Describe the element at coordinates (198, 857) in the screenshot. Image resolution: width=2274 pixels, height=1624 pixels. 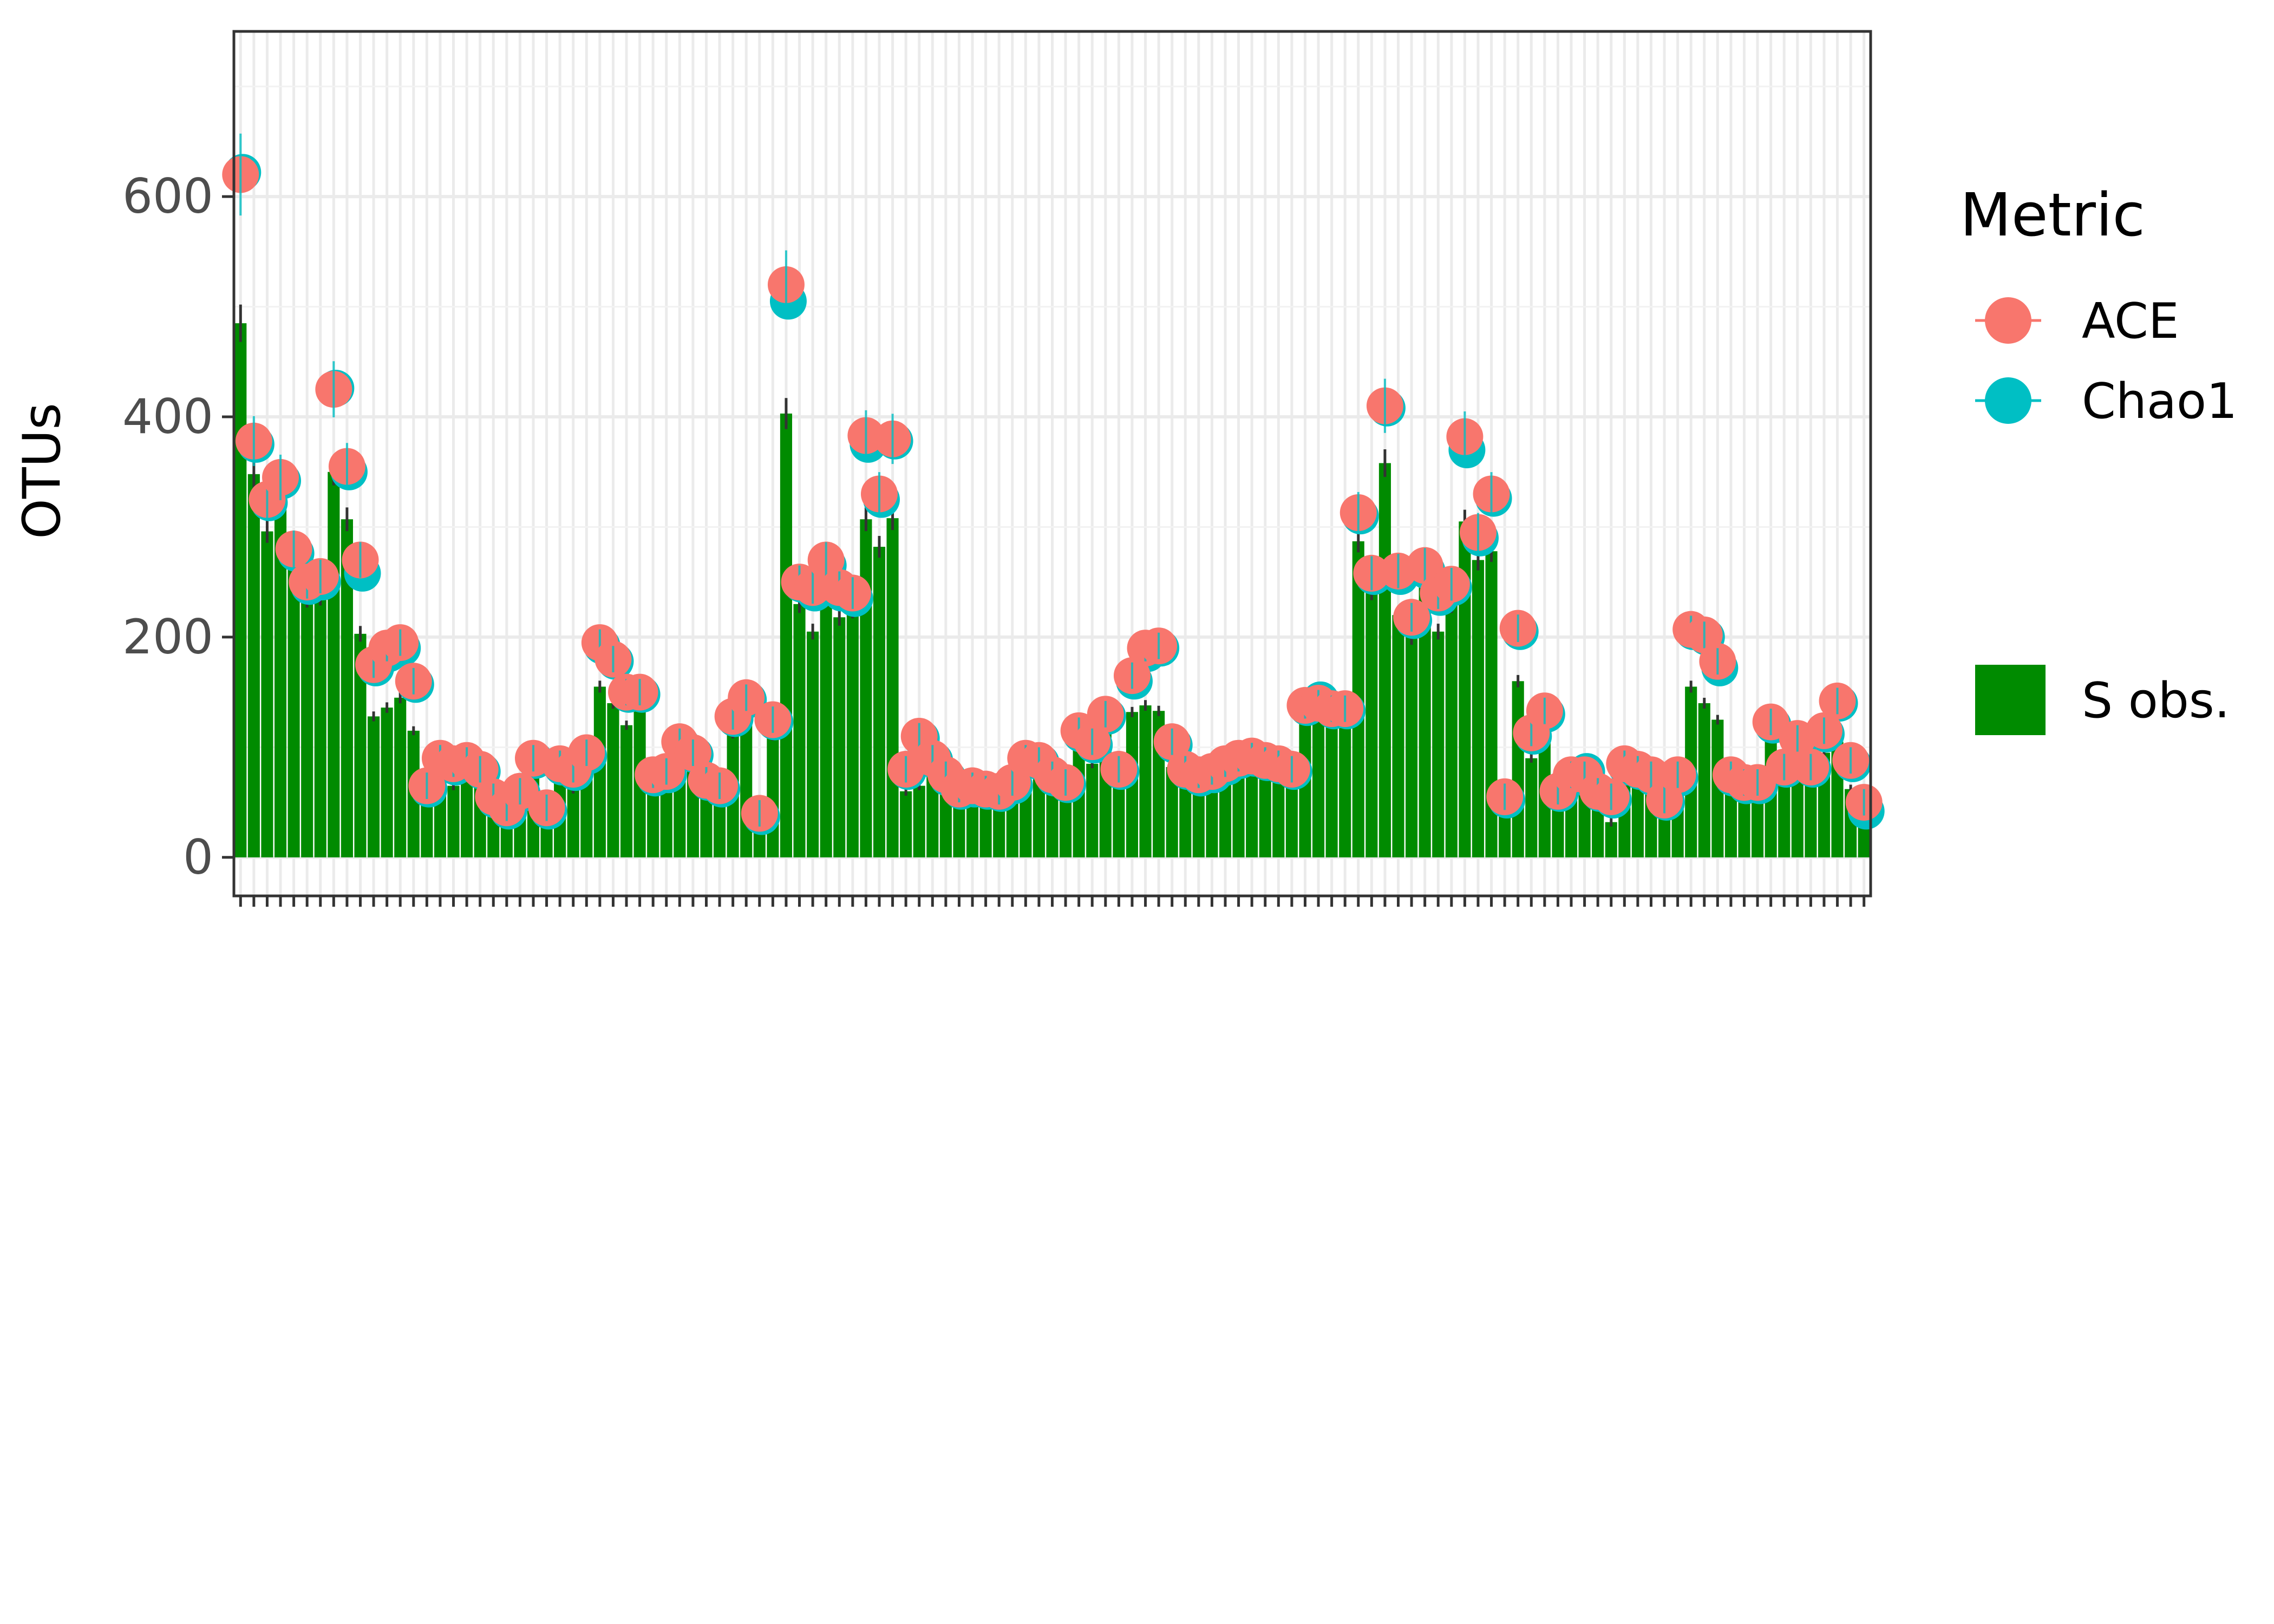
I see `y-axis-tick-label: 0` at that location.